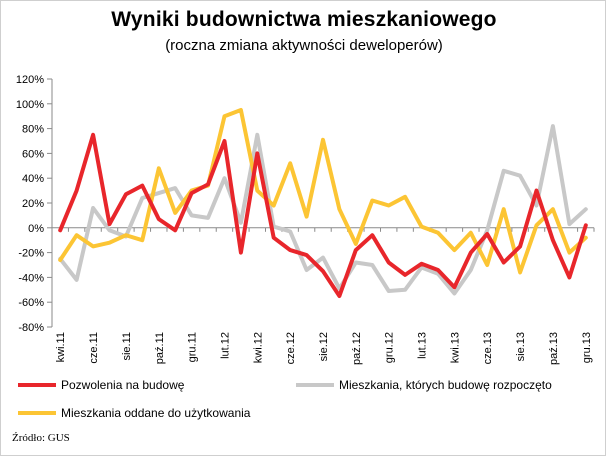 The image size is (608, 458). Describe the element at coordinates (31, 254) in the screenshot. I see `y-tick-label: -20%` at that location.